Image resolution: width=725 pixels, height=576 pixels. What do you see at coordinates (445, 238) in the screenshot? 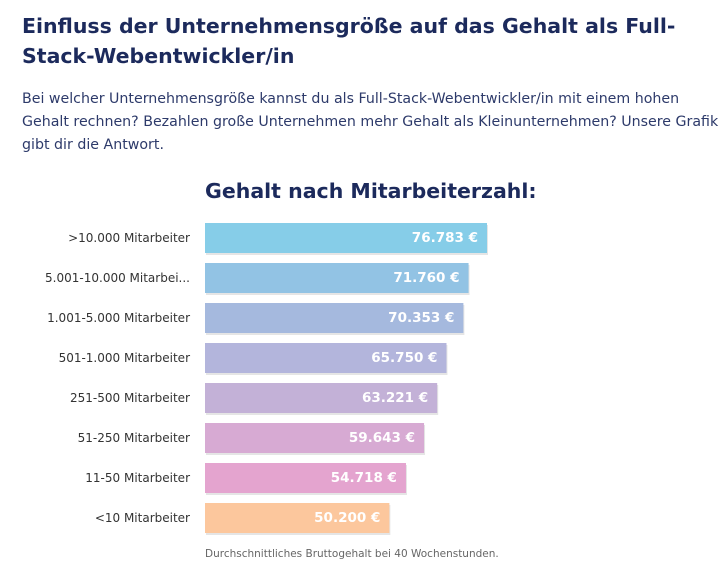
I see `value-label: 76.783 €` at bounding box center [445, 238].